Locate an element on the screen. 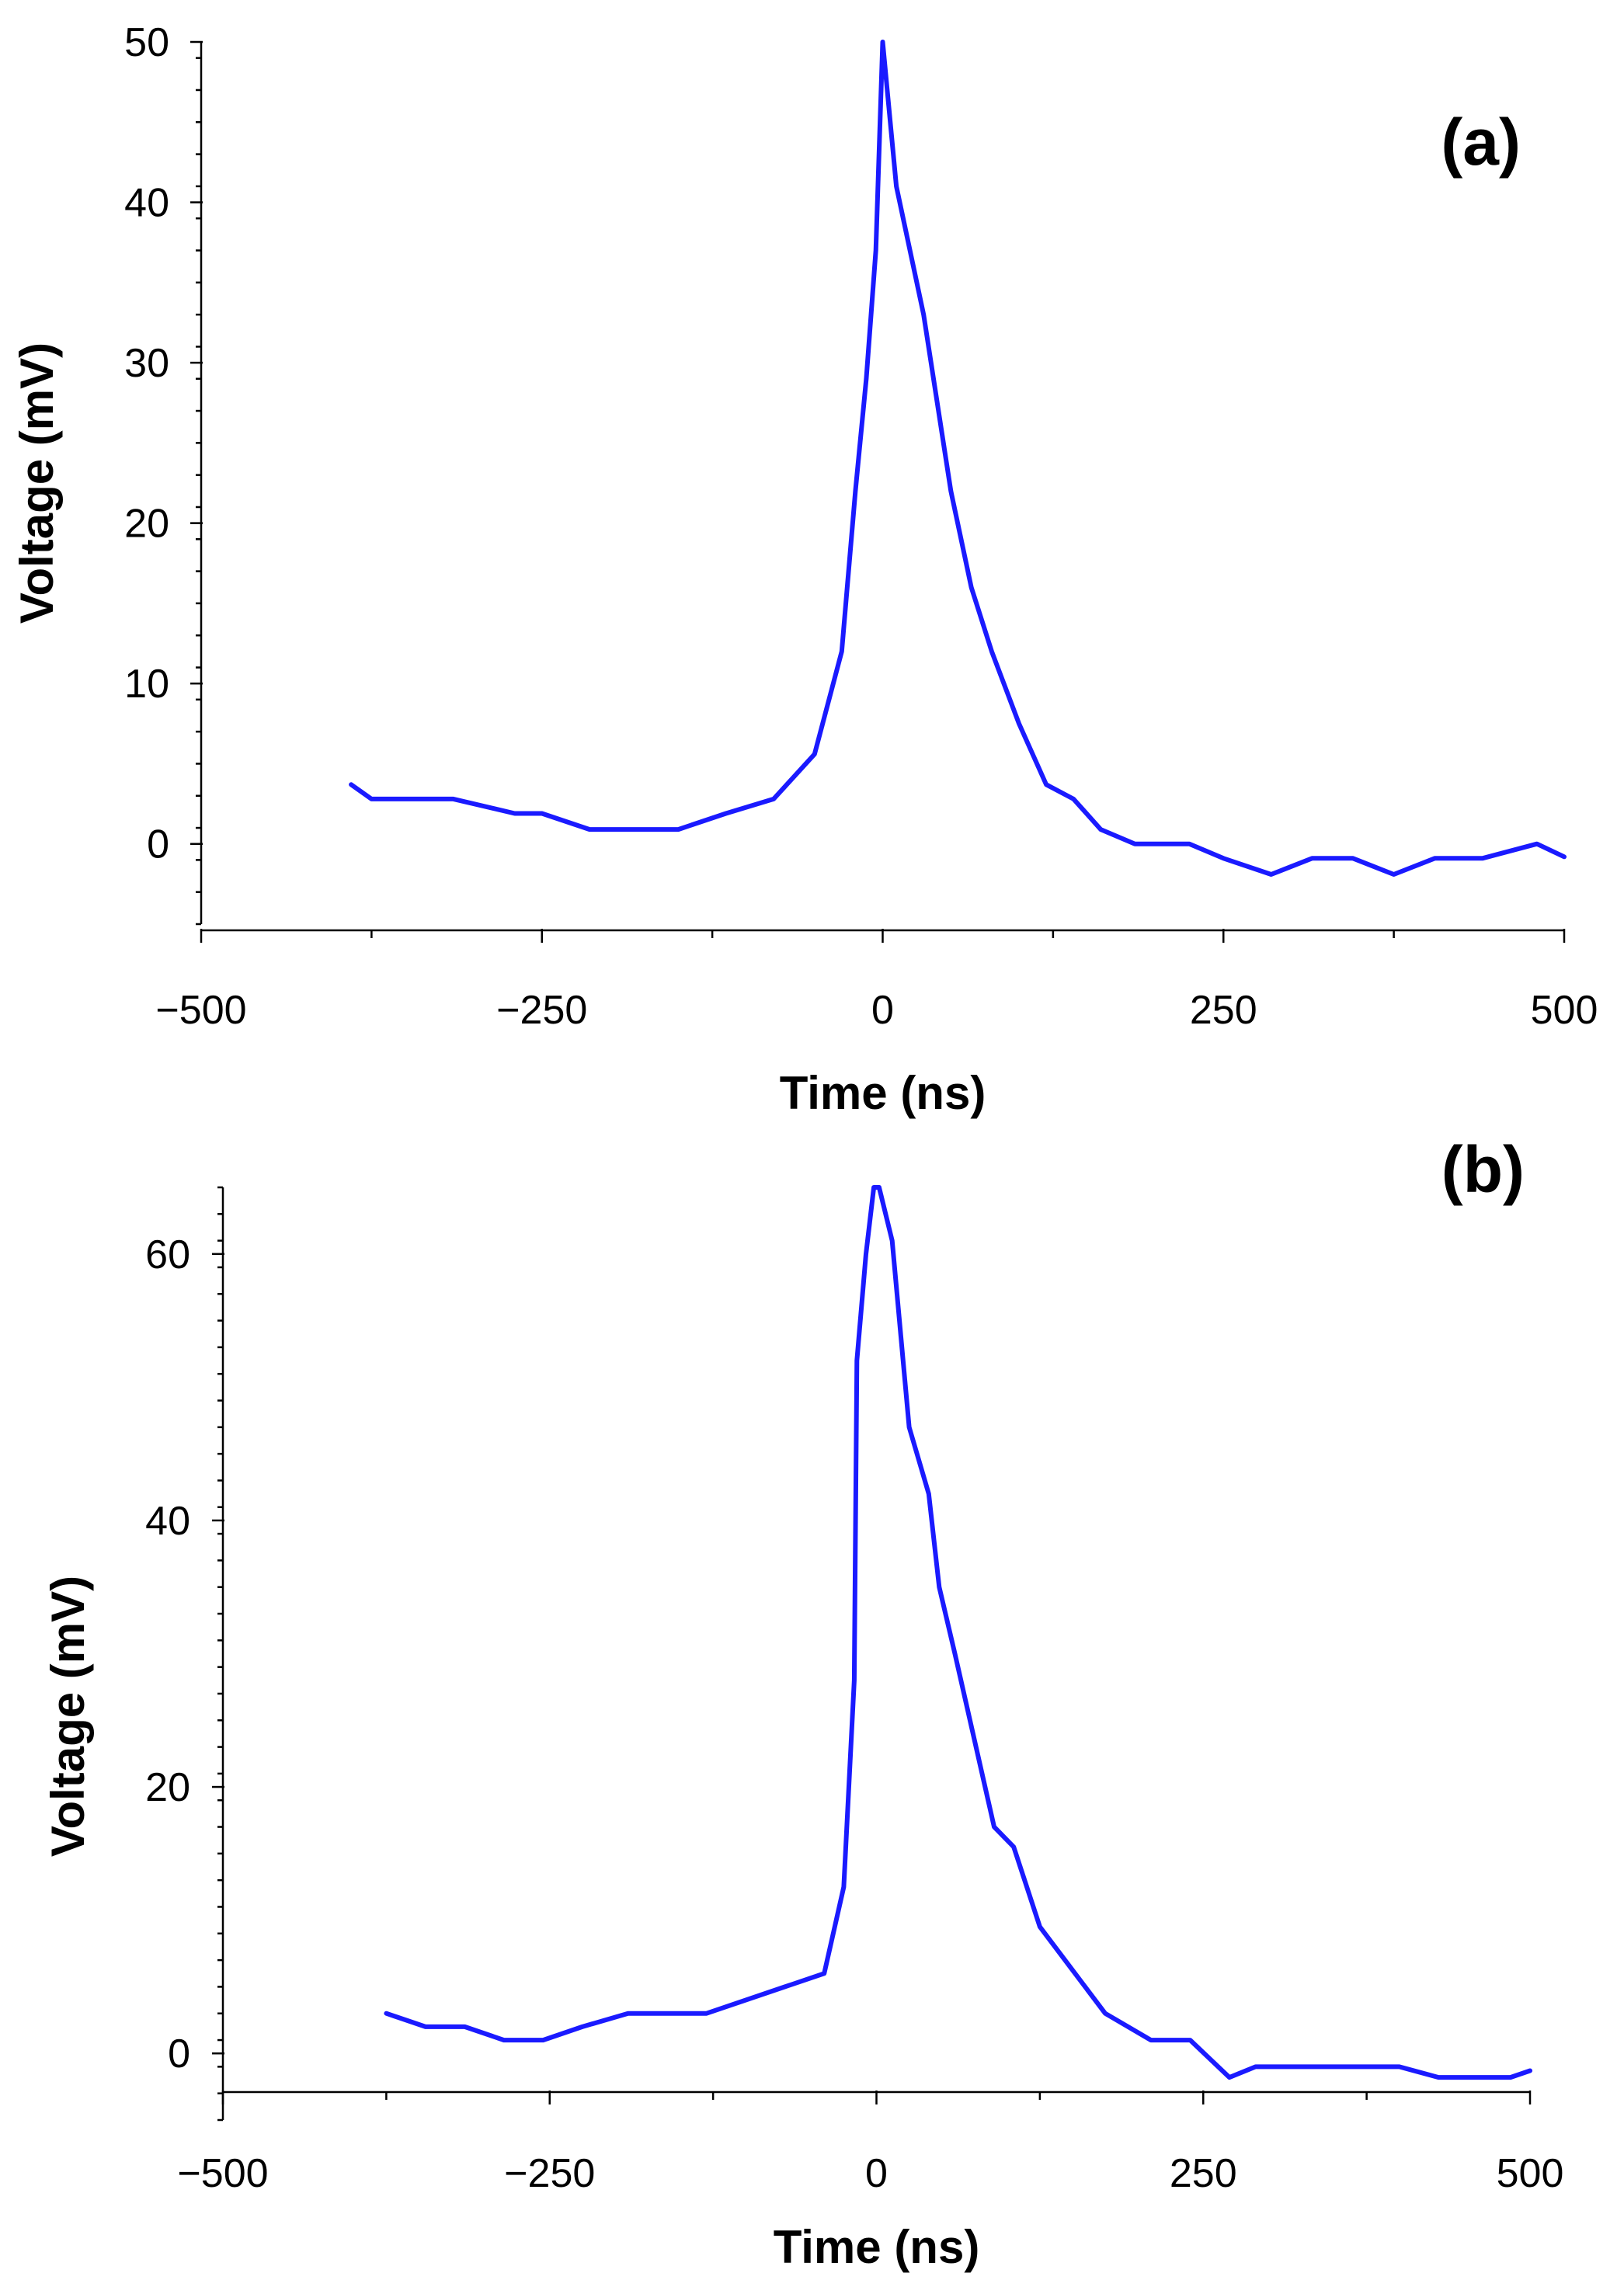  panel-label: (b) is located at coordinates (1483, 1169).